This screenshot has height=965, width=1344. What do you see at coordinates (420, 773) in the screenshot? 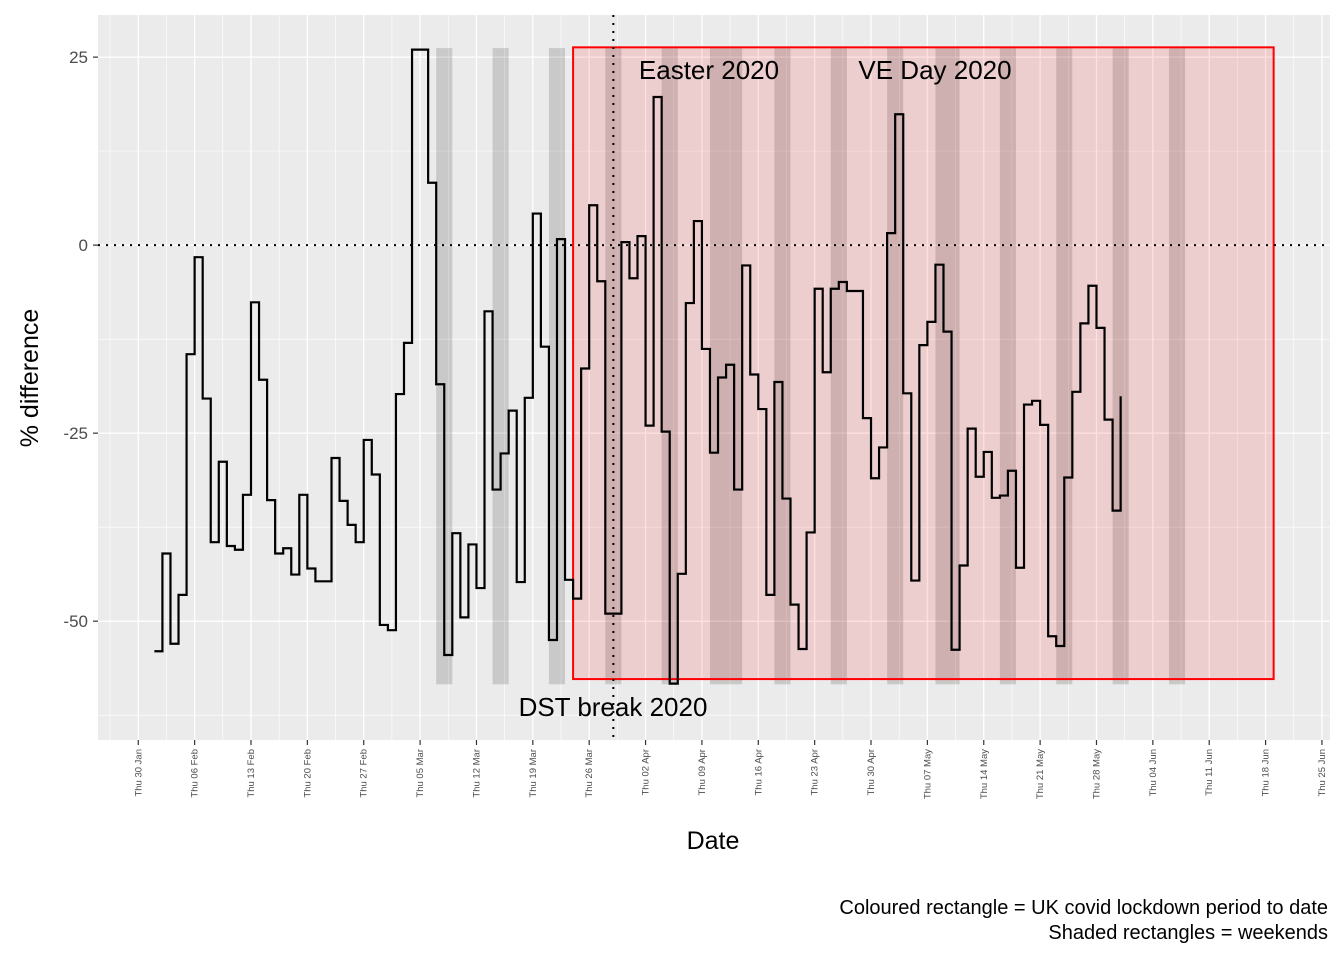
I see `x-tick-label: Thu 05 Mar` at bounding box center [420, 773].